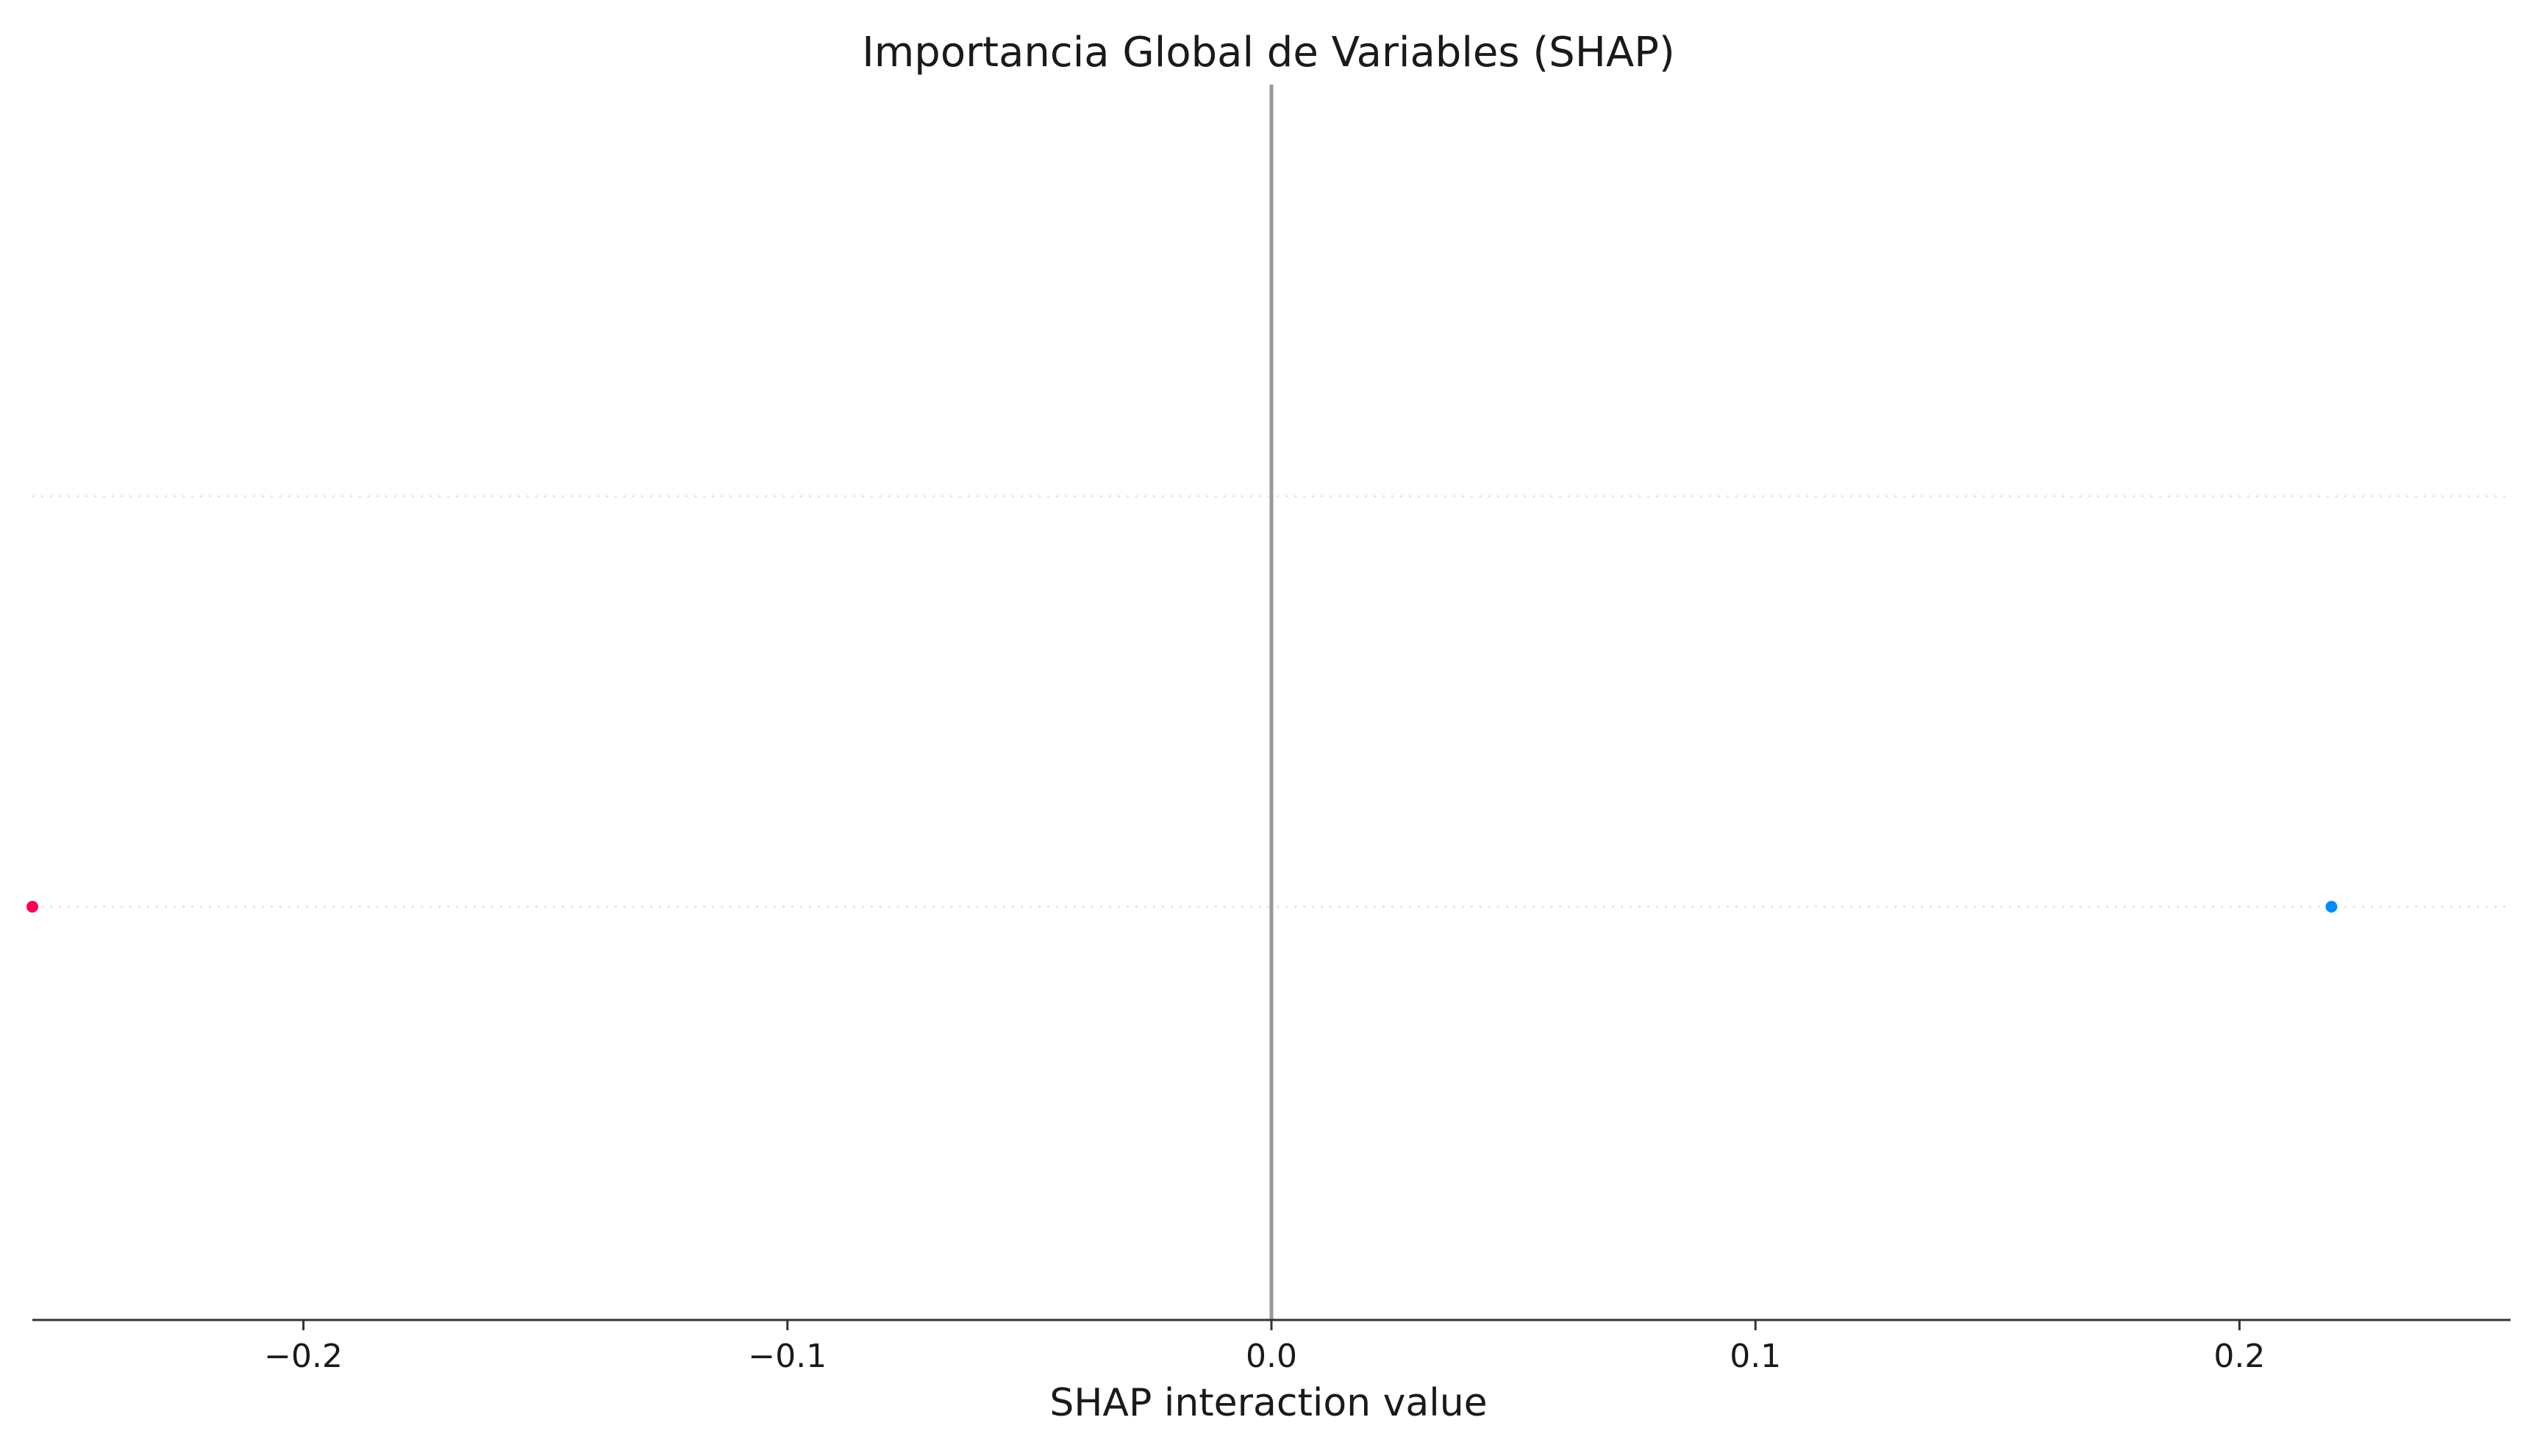  What do you see at coordinates (2239, 1356) in the screenshot?
I see `x-tick-label: 0.2` at bounding box center [2239, 1356].